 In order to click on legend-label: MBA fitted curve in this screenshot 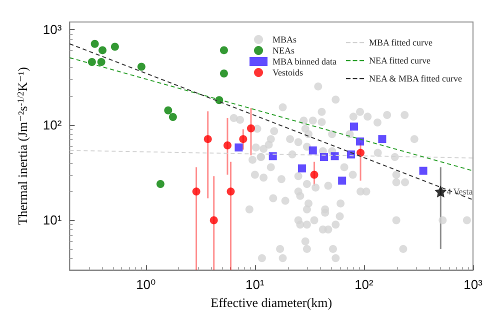, I will do `click(401, 43)`.